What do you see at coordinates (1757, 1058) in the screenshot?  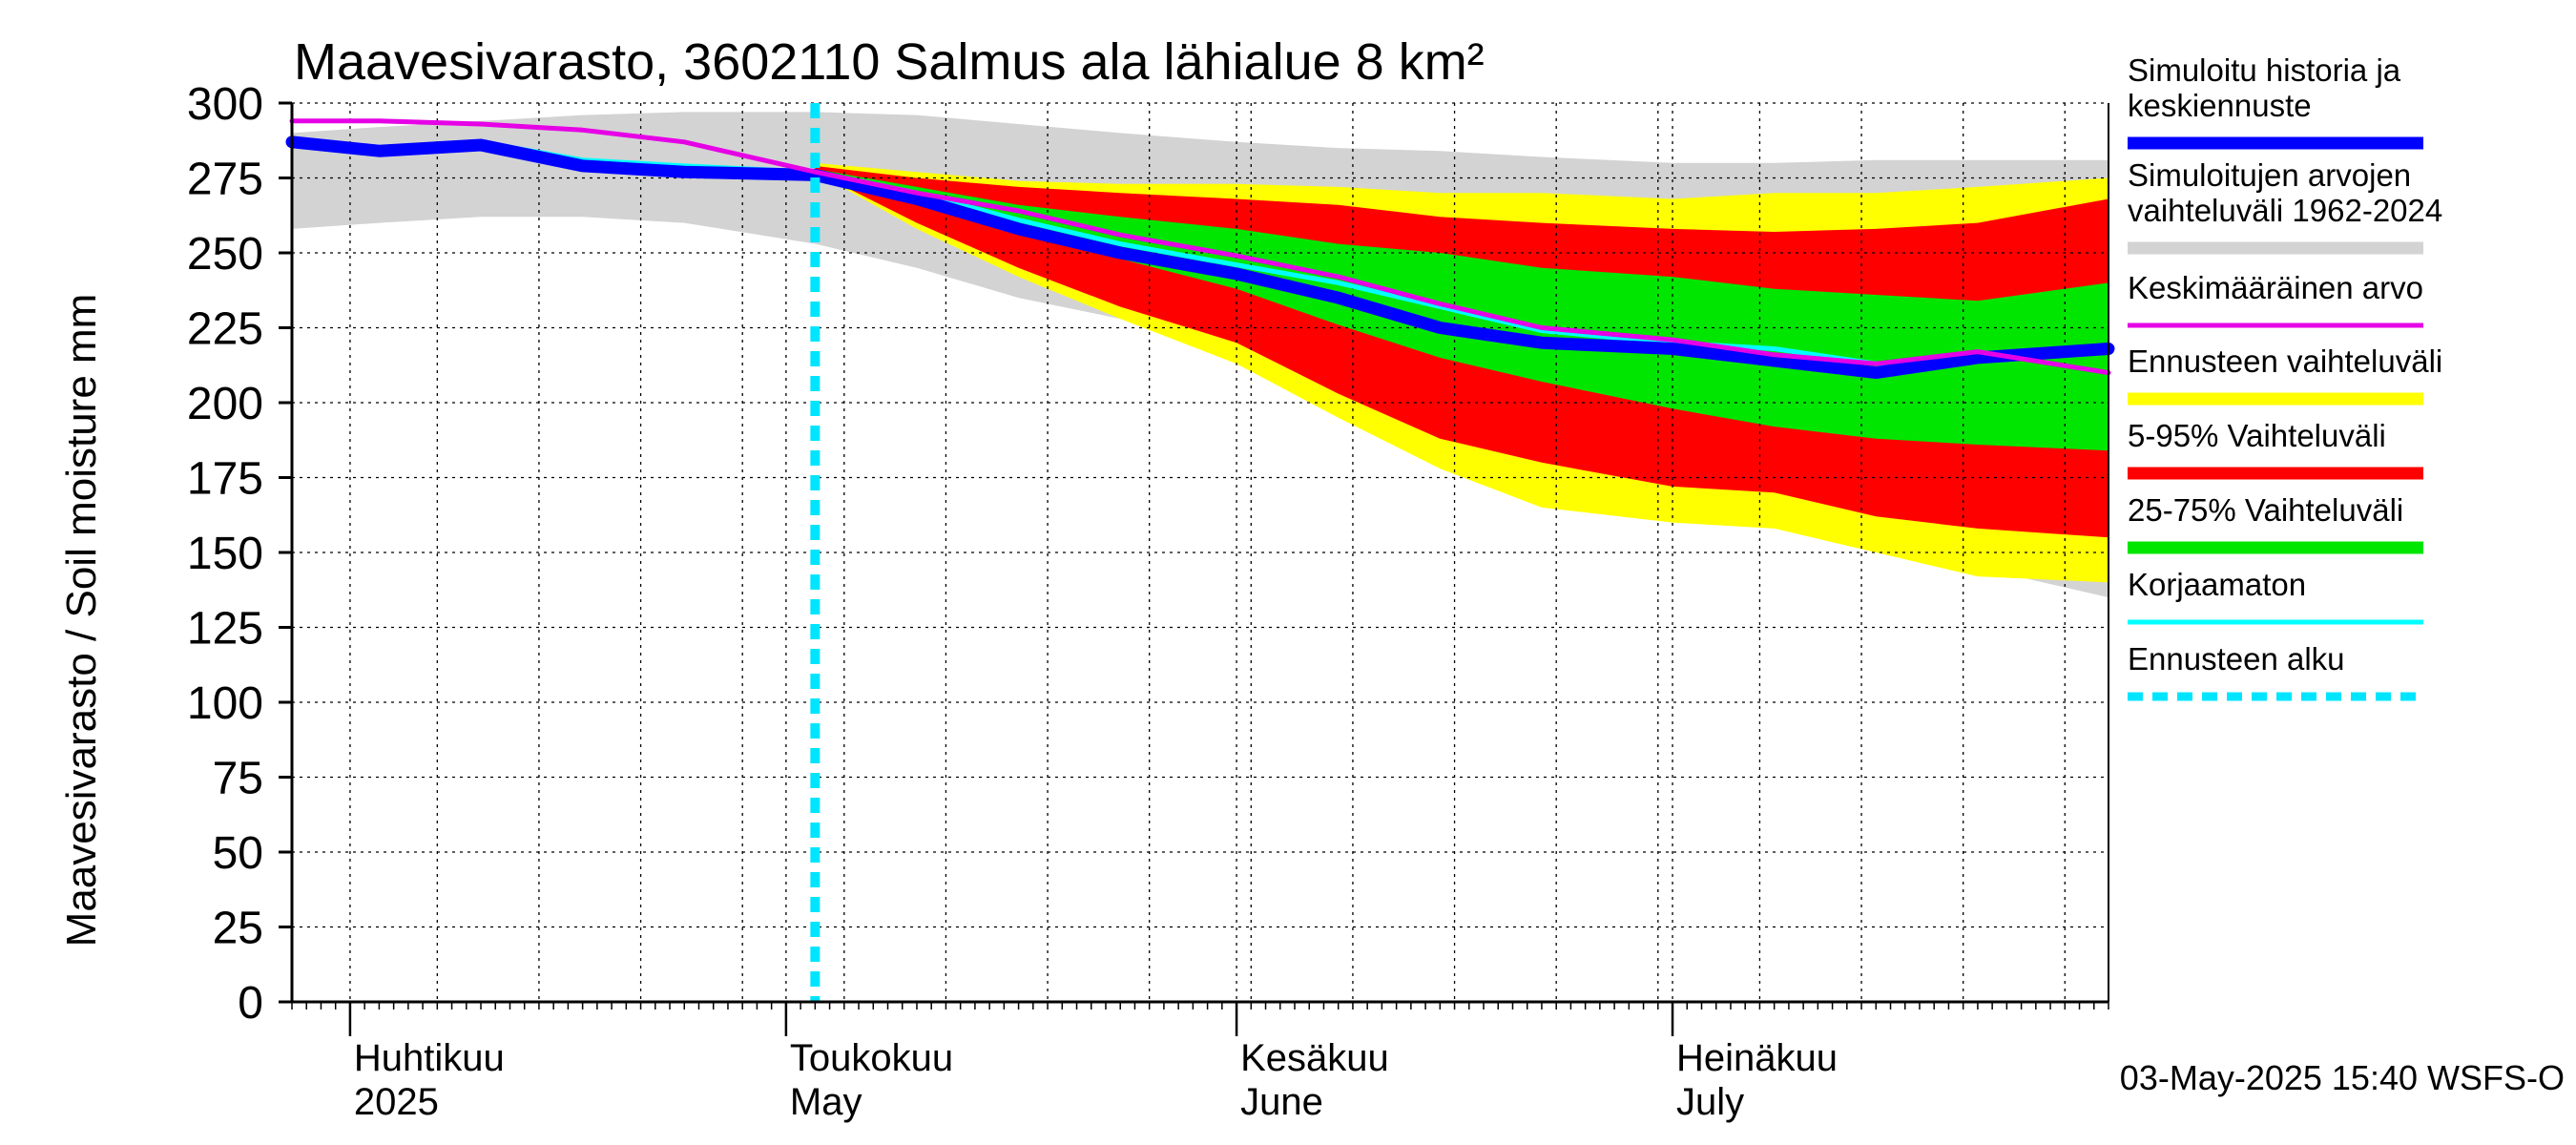 I see `x-month-label-fi: Heinäkuu` at bounding box center [1757, 1058].